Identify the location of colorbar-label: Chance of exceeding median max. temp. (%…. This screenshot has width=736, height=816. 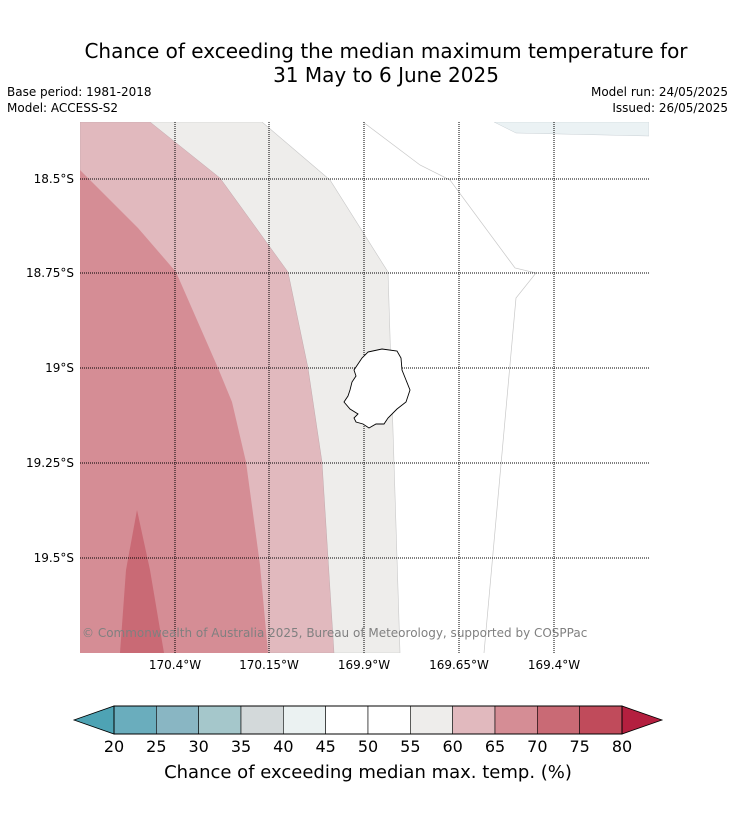
(368, 772).